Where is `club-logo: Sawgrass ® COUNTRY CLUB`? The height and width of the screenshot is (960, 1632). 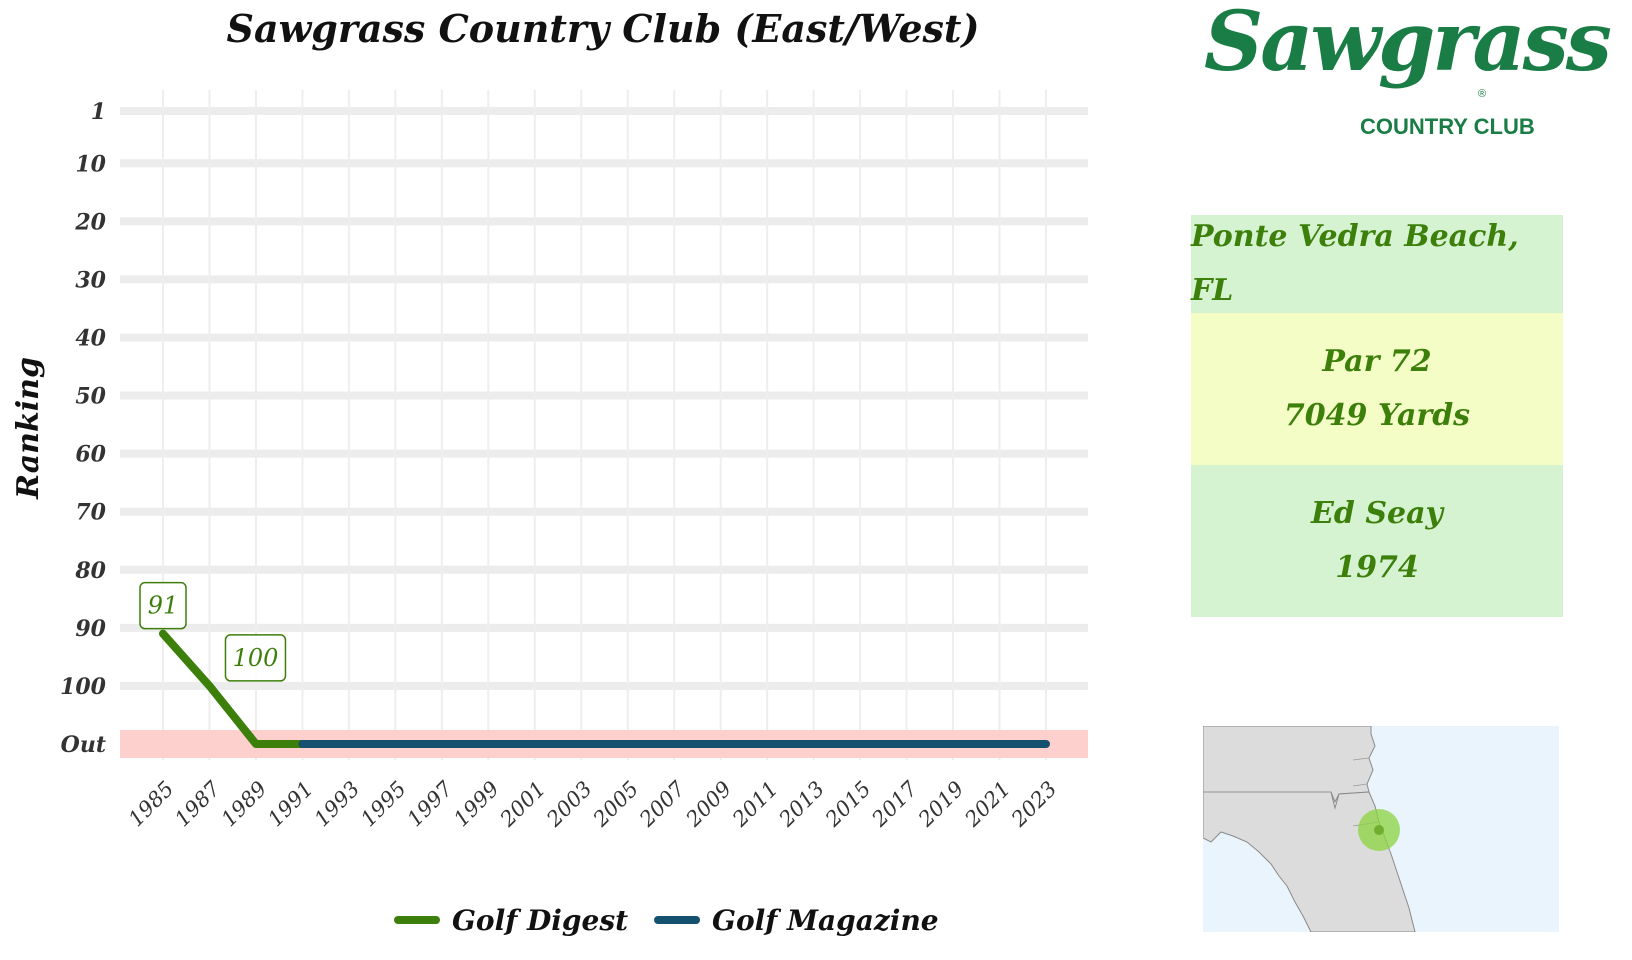 club-logo: Sawgrass ® COUNTRY CLUB is located at coordinates (1406, 75).